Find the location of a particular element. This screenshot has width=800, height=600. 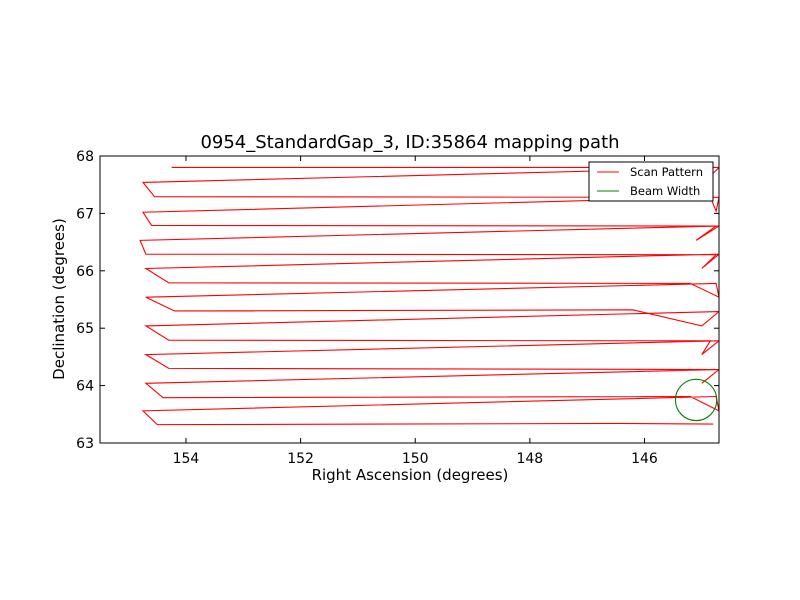

x-tick-label: 152 is located at coordinates (300, 459).